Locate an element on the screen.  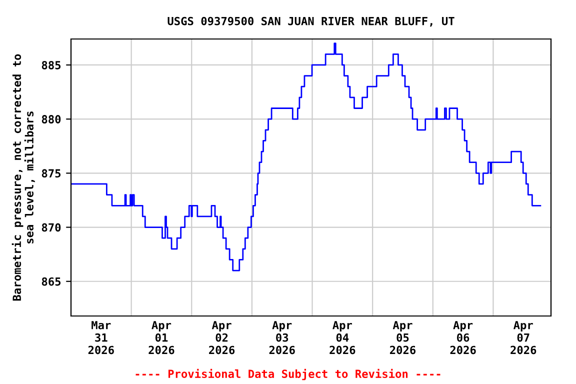
y-tick-label: 875 is located at coordinates (51, 173).